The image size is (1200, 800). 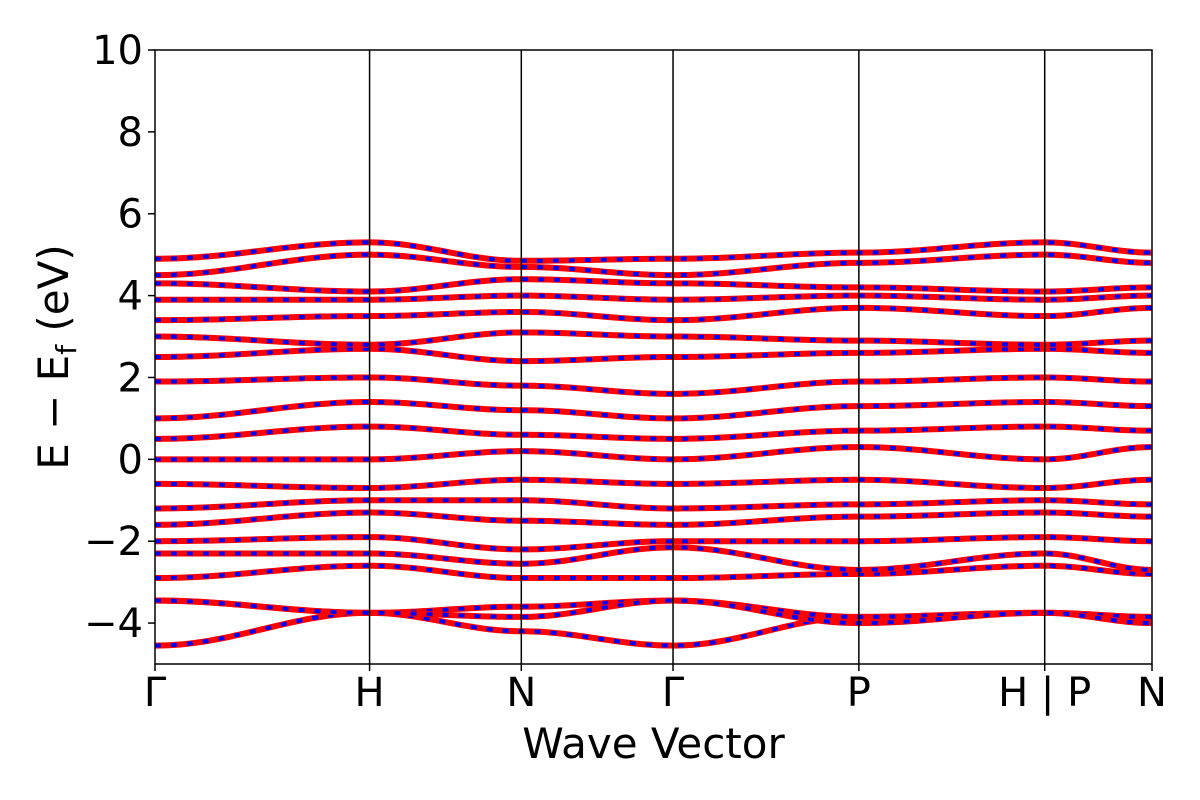 What do you see at coordinates (653, 629) in the screenshot?
I see `band-line-spin-up` at bounding box center [653, 629].